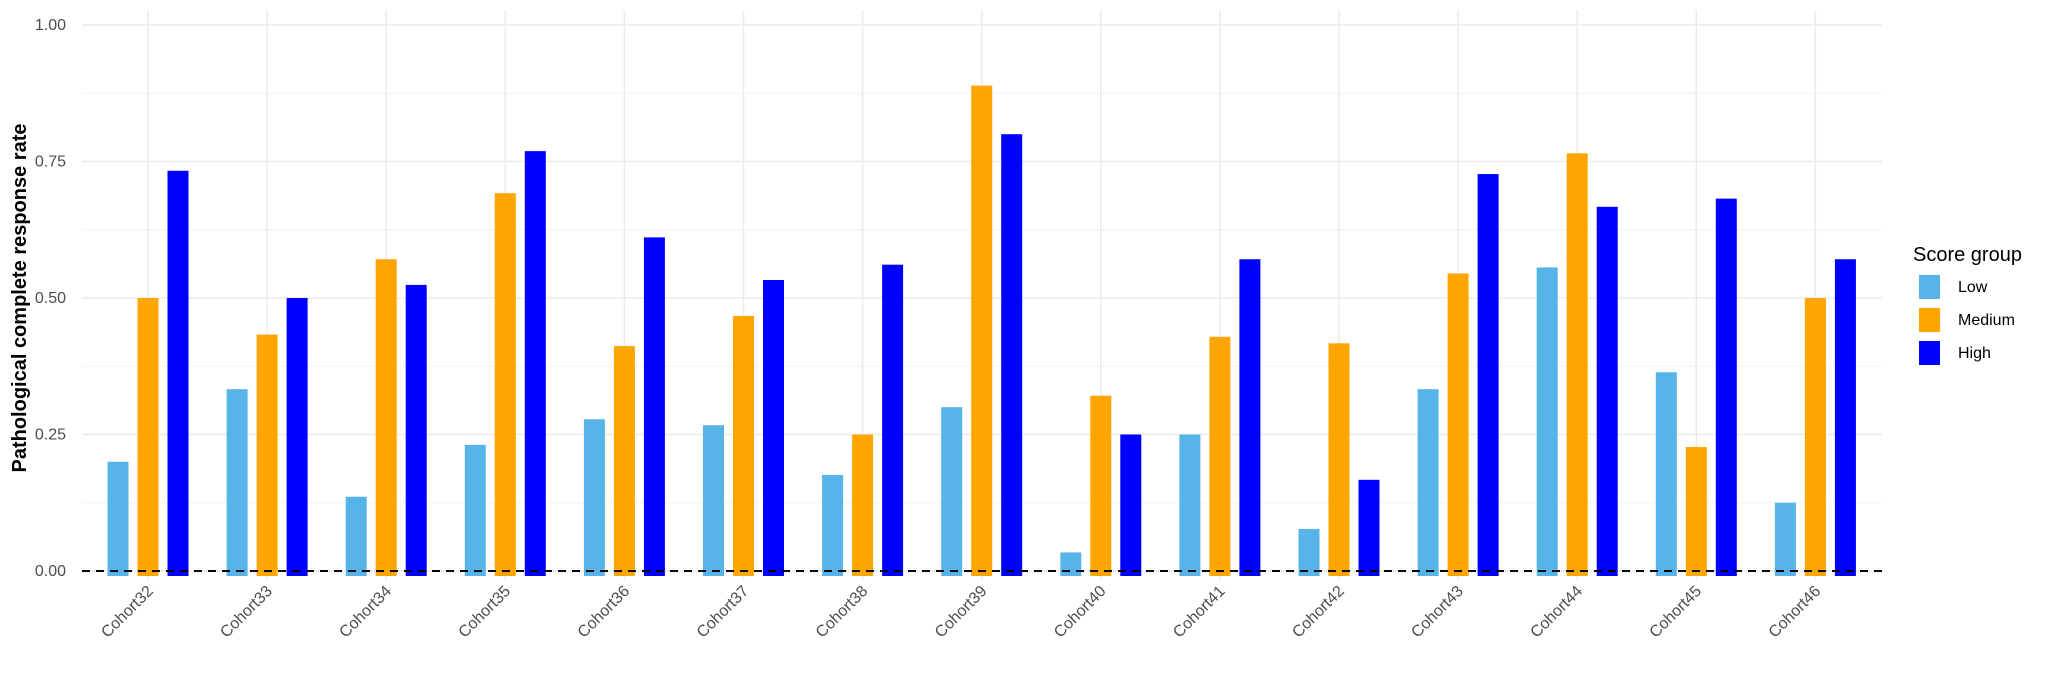  What do you see at coordinates (365, 612) in the screenshot?
I see `x-tick-label: Cohort34` at bounding box center [365, 612].